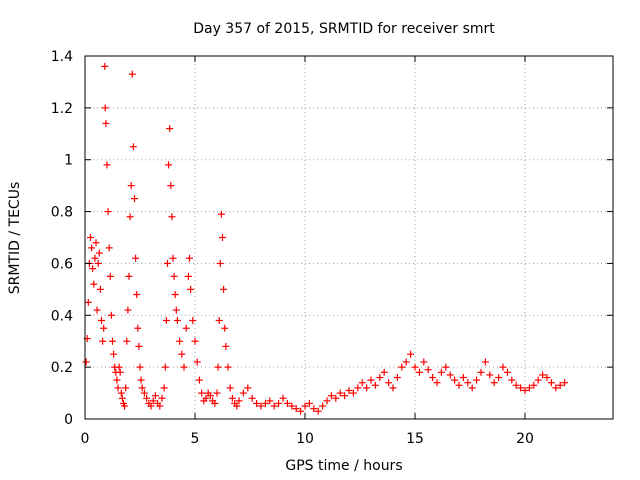 The height and width of the screenshot is (480, 640). Describe the element at coordinates (62, 109) in the screenshot. I see `y-tick-label: 1.2` at that location.